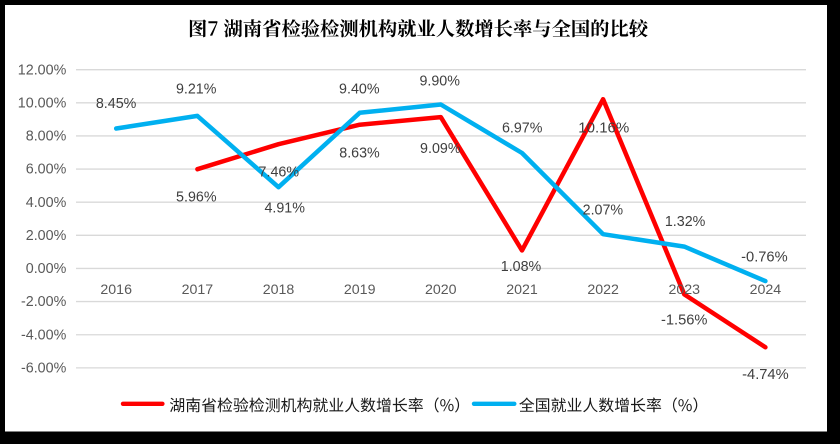  I want to click on svg-text: 8.45%, so click(116, 103).